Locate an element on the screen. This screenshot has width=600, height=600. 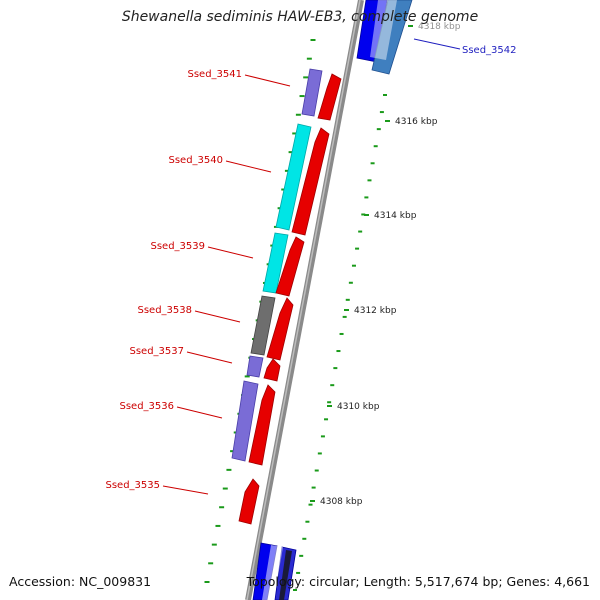
gene-label-ssed-3541: Ssed_3541 is located at coordinates (214, 74).